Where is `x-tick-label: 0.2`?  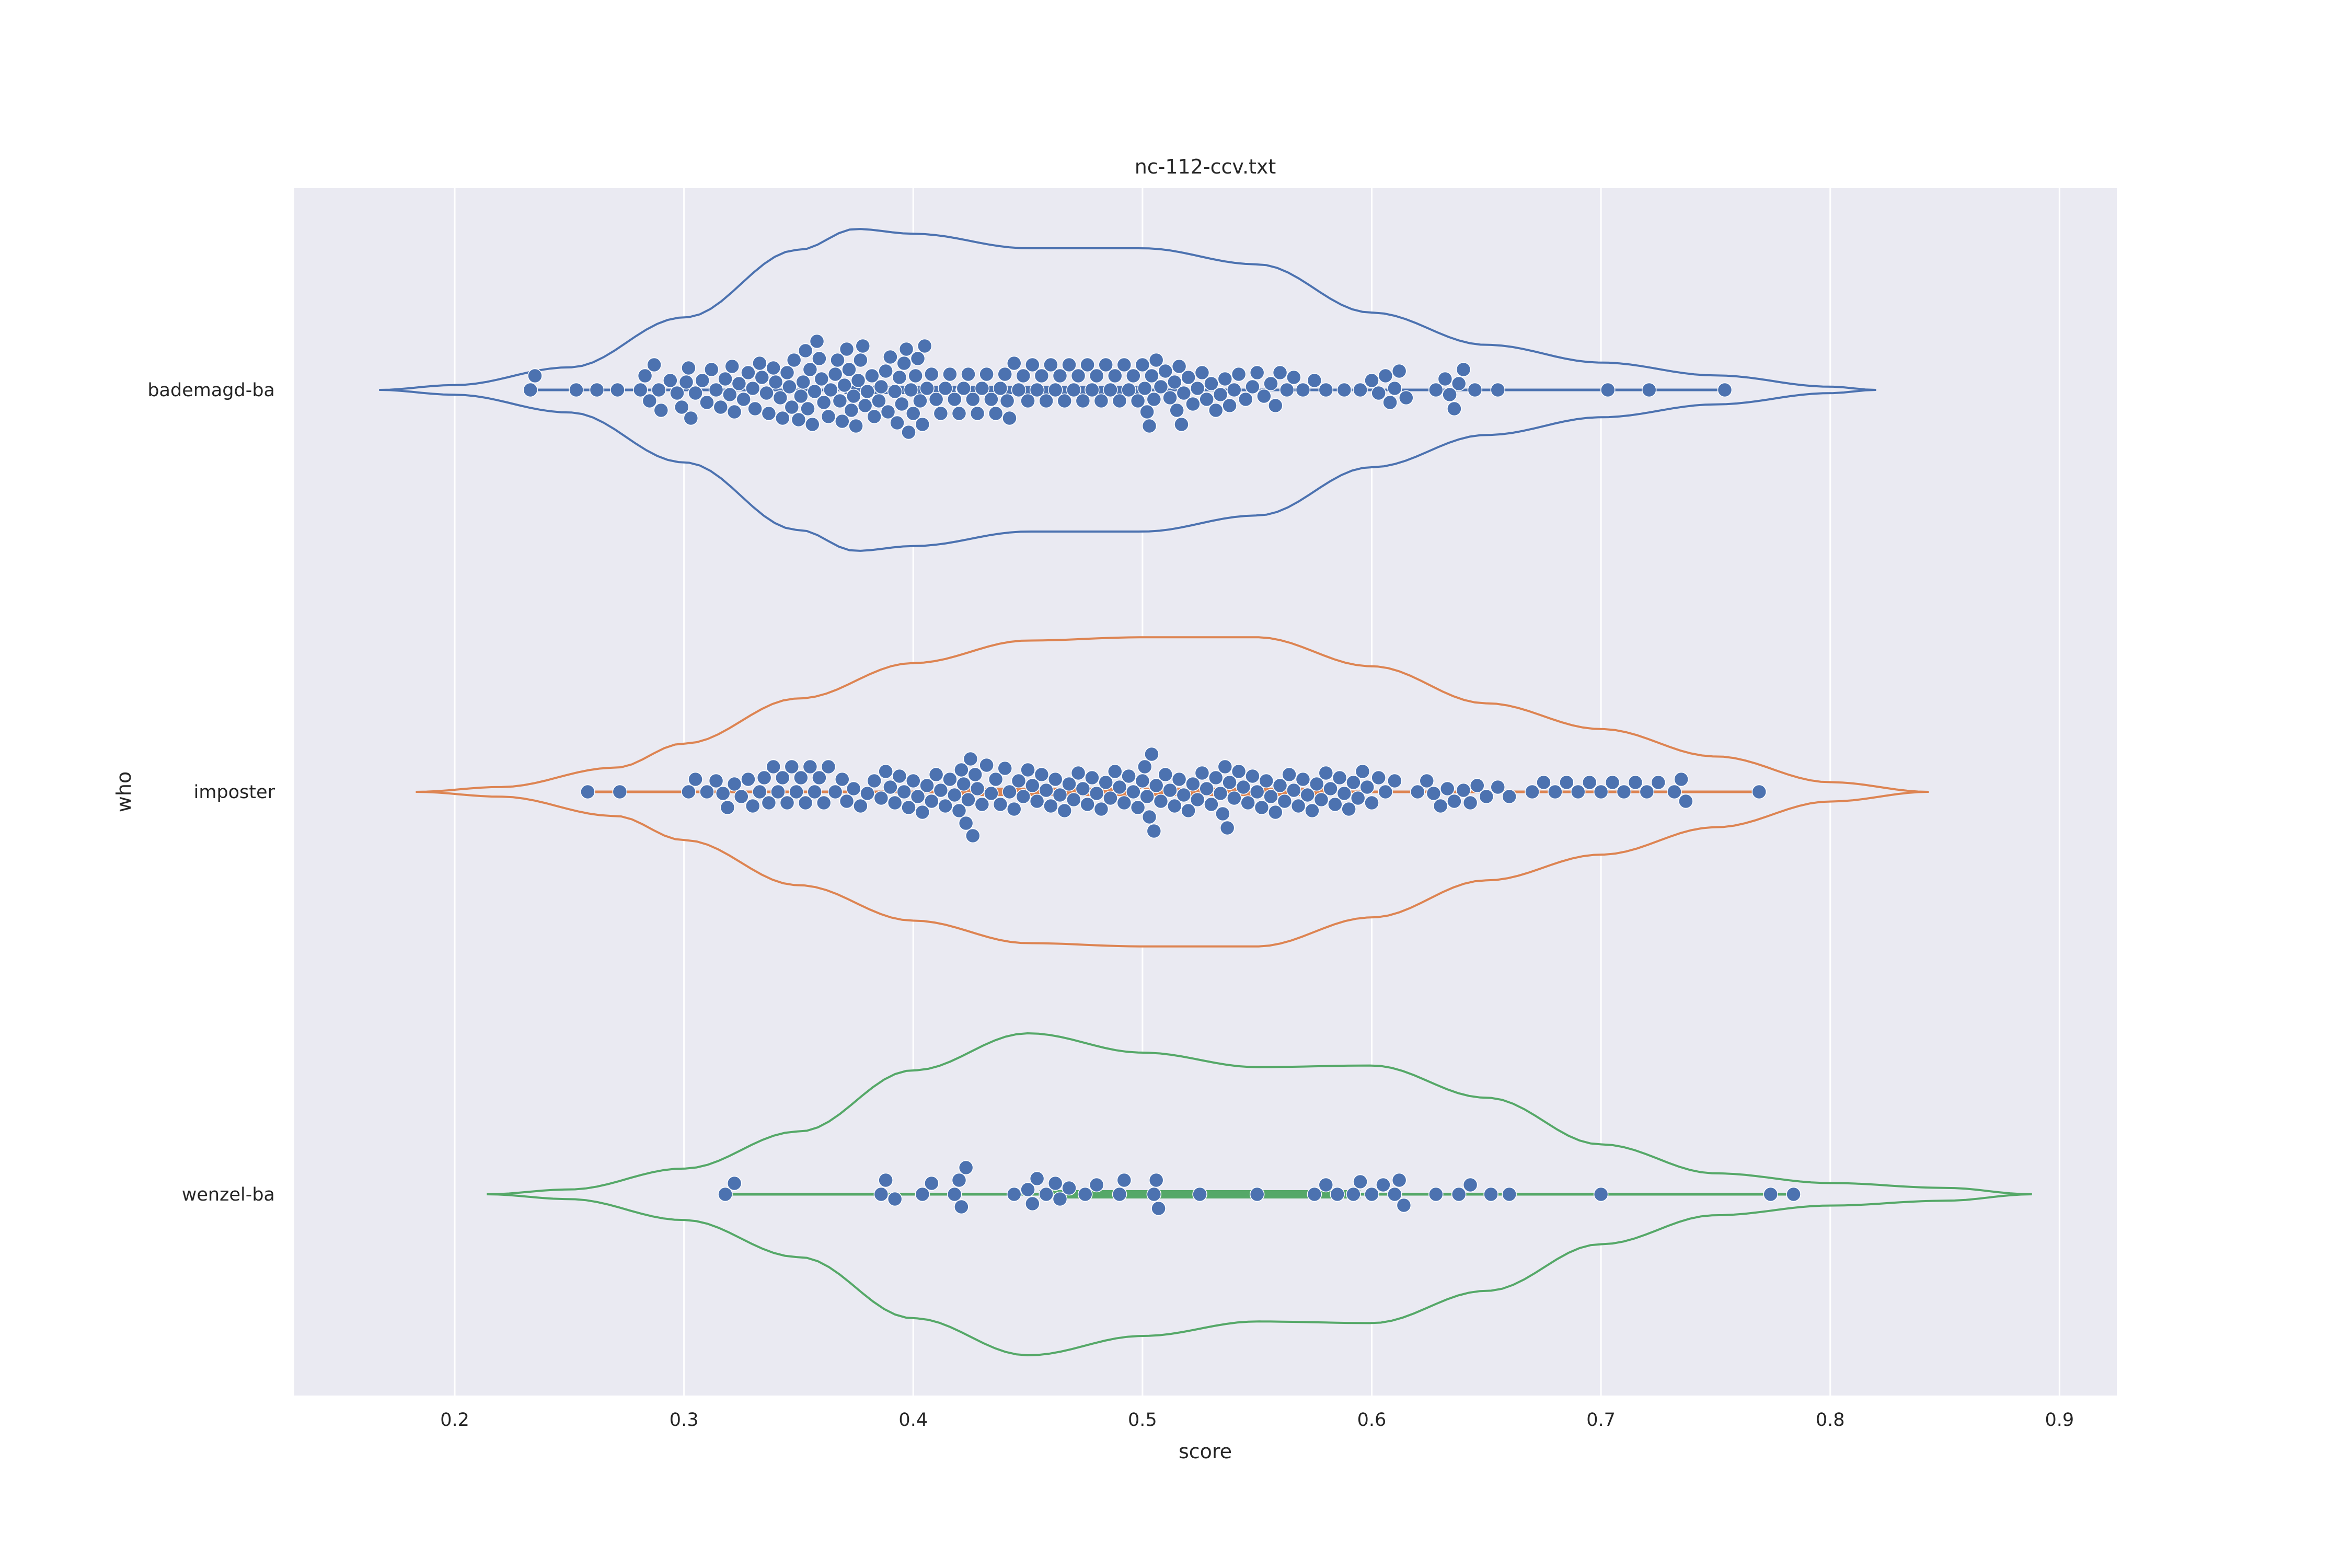
x-tick-label: 0.2 is located at coordinates (454, 1420).